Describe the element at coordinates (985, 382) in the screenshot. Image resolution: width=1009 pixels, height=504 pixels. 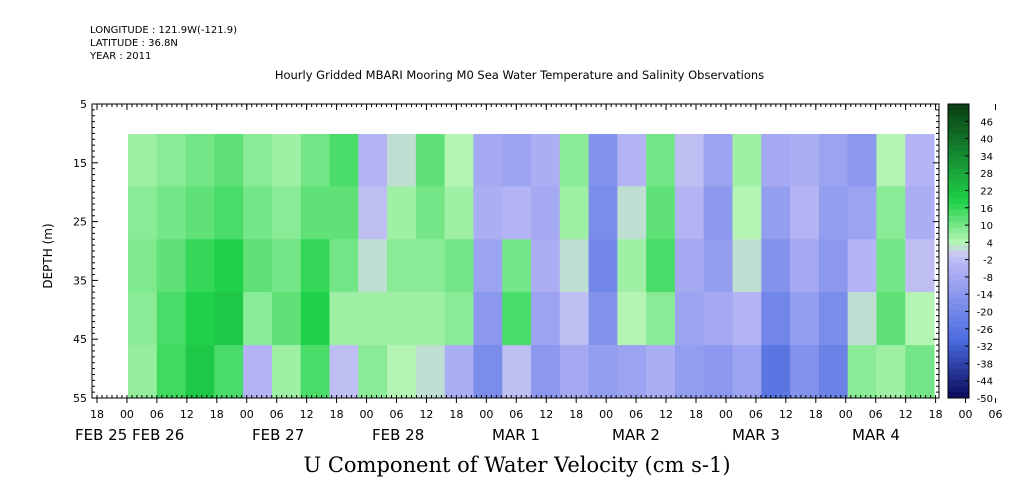
I see `colorbar-label: -44` at that location.